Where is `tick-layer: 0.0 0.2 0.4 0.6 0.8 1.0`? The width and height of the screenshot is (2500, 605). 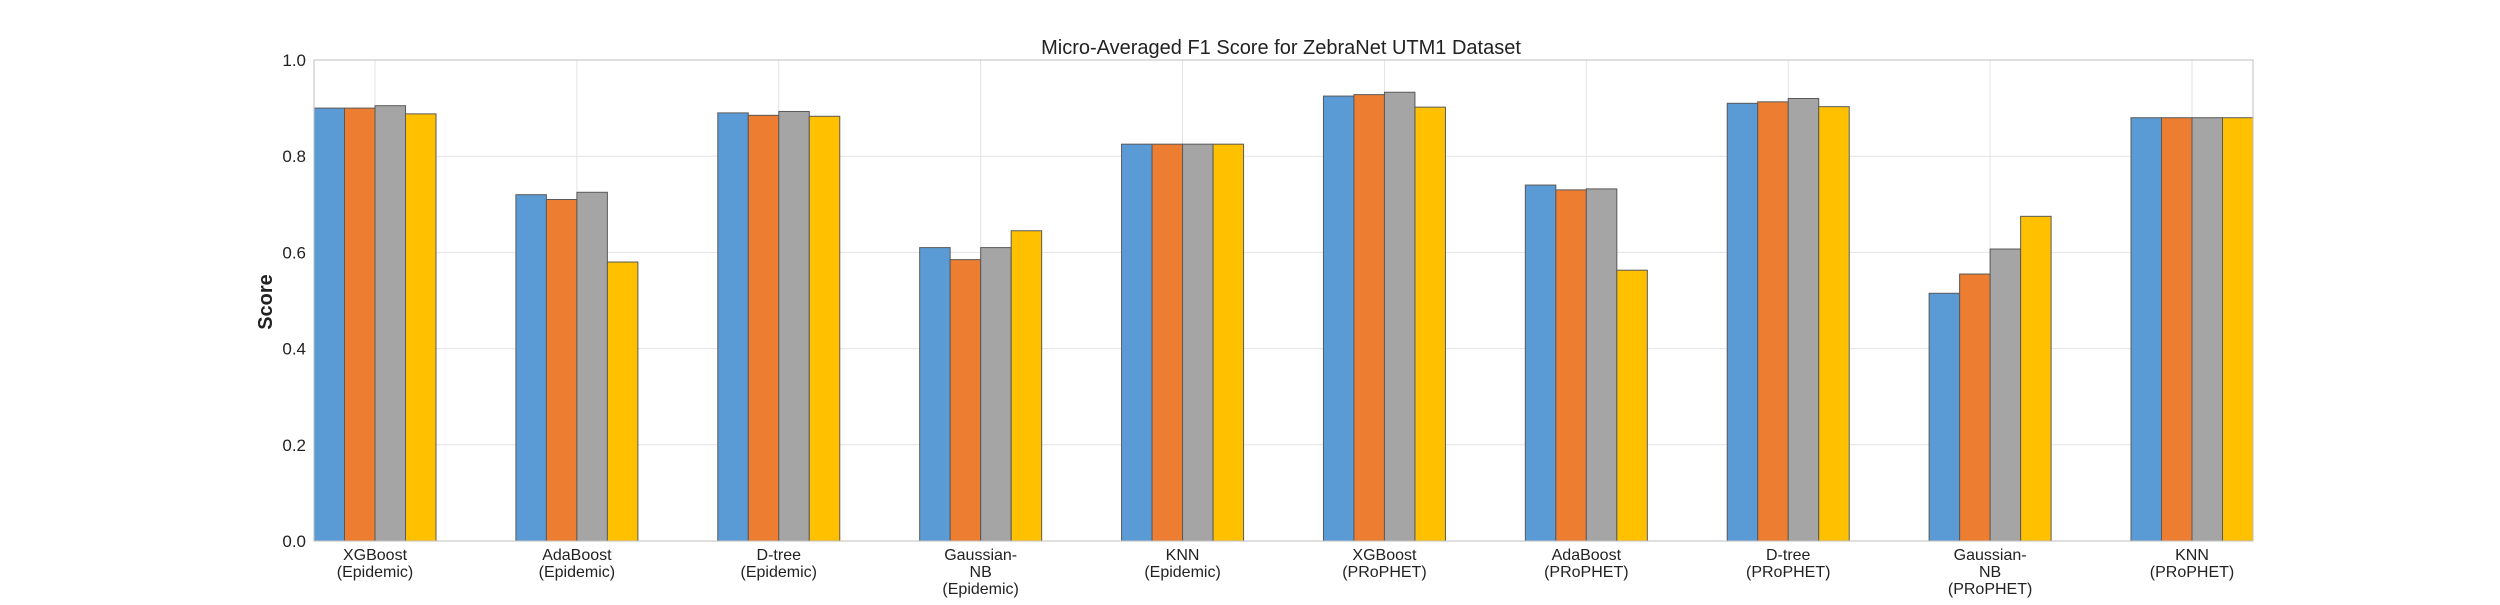
tick-layer: 0.0 0.2 0.4 0.6 0.8 1.0 is located at coordinates (294, 301).